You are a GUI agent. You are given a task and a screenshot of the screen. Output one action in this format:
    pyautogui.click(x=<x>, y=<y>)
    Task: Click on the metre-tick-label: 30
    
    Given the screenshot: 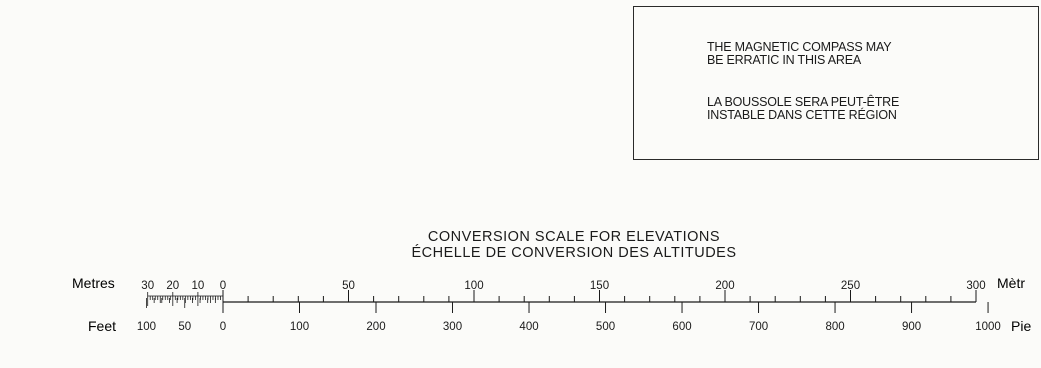 What is the action you would take?
    pyautogui.click(x=147, y=286)
    